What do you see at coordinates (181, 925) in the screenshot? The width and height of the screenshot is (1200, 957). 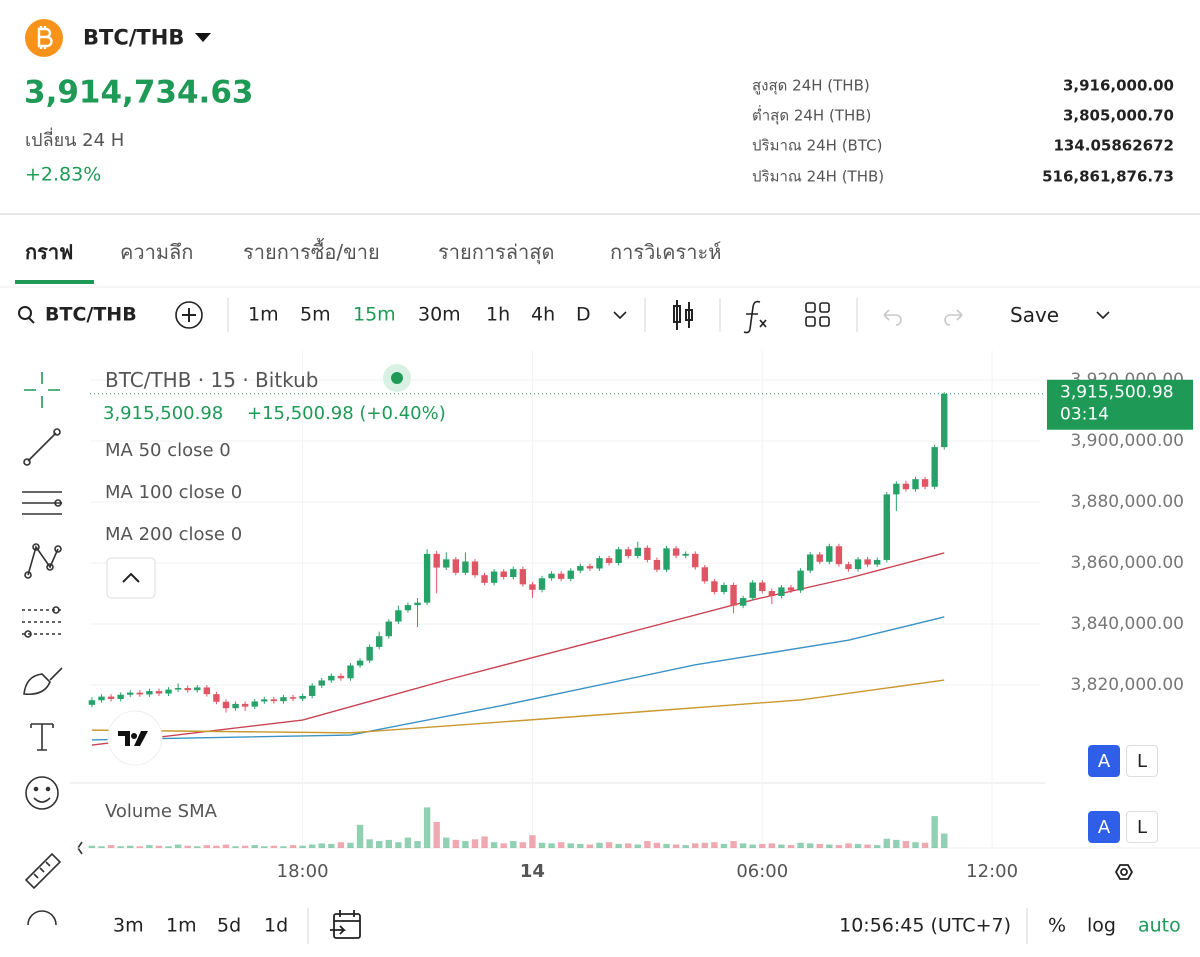 I see `range: 1m` at bounding box center [181, 925].